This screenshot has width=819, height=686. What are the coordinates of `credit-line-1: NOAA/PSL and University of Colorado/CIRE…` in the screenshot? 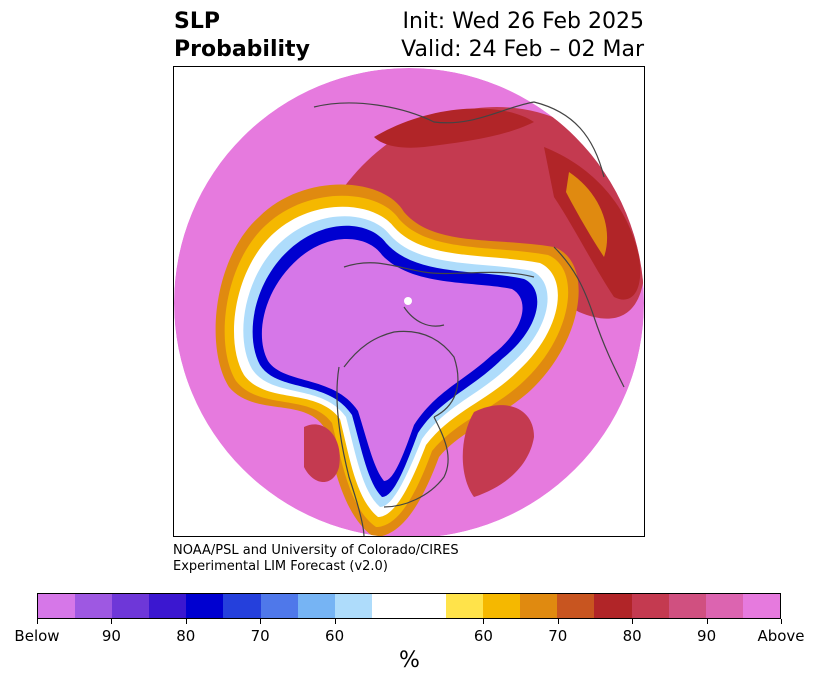 It's located at (316, 550).